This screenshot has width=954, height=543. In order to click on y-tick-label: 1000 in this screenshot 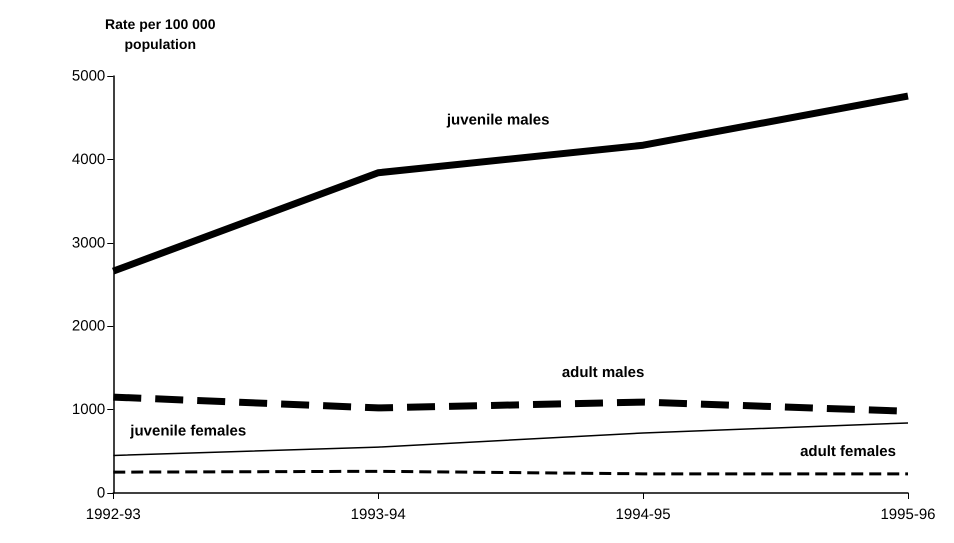, I will do `click(89, 409)`.